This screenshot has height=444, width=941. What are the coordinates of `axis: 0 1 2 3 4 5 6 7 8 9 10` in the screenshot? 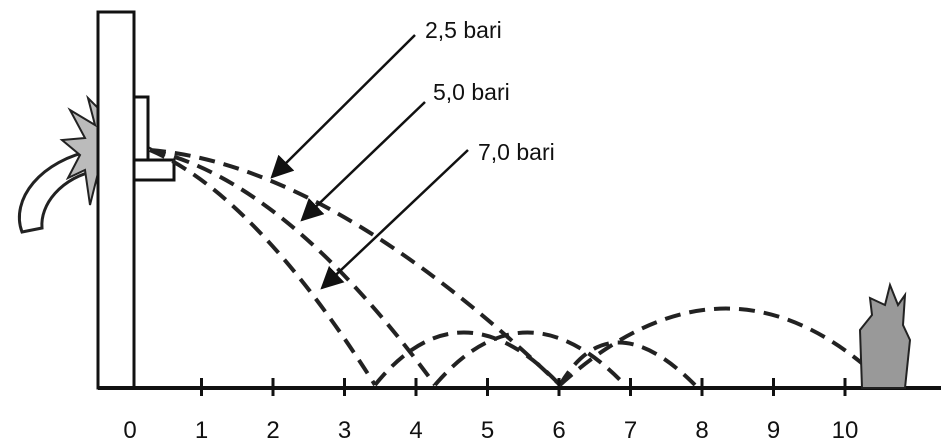 It's located at (490, 411).